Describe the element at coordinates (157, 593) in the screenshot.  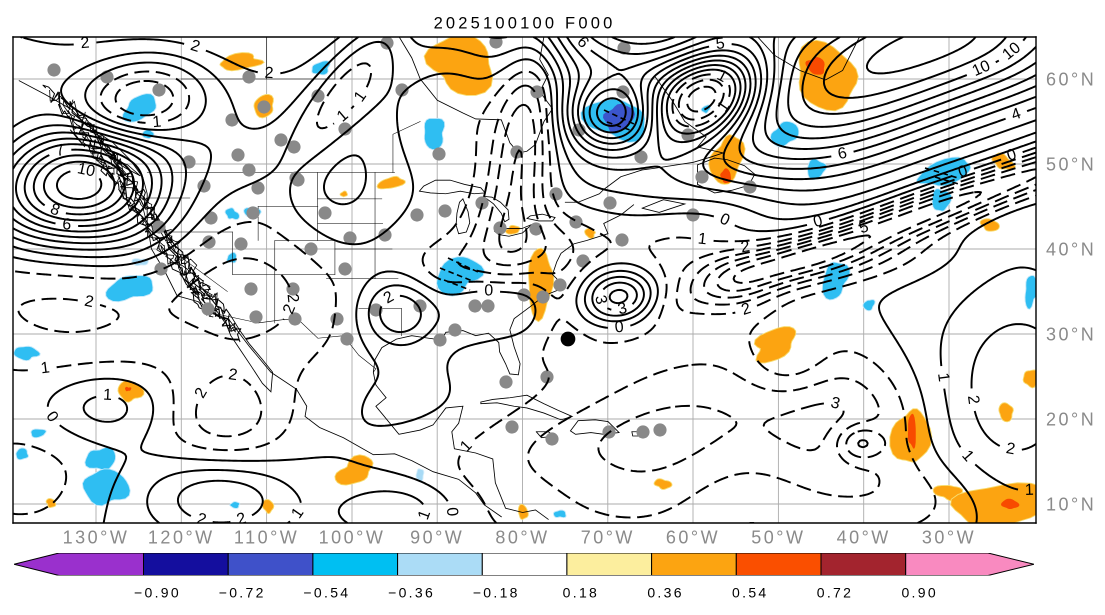
I see `svg-text: −0.90` at that location.